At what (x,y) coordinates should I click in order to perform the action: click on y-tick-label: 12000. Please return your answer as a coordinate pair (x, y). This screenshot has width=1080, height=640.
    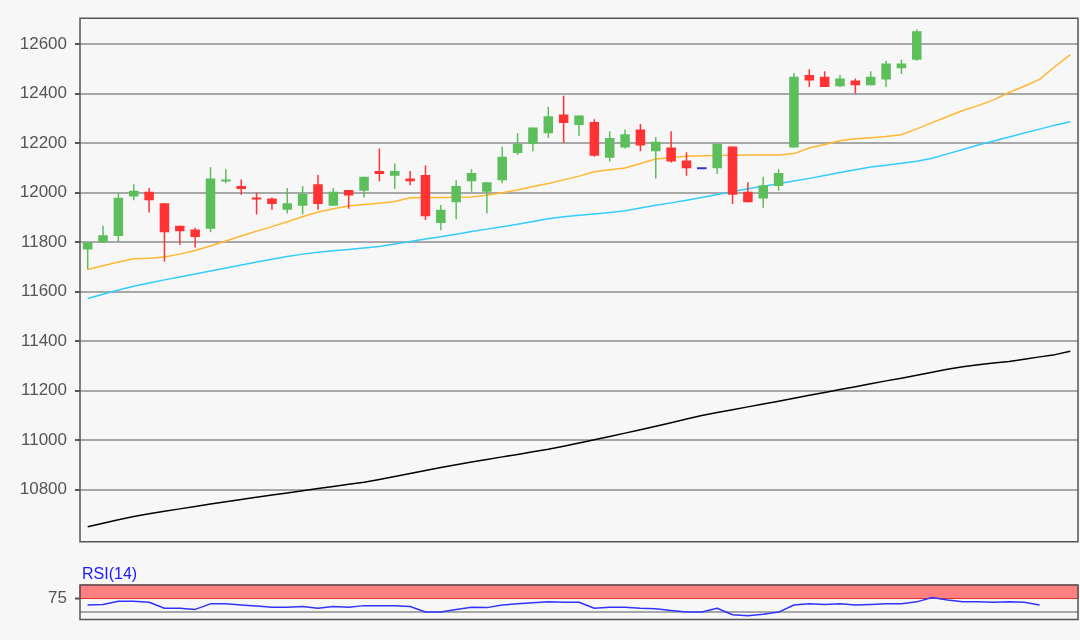
    Looking at the image, I should click on (43, 192).